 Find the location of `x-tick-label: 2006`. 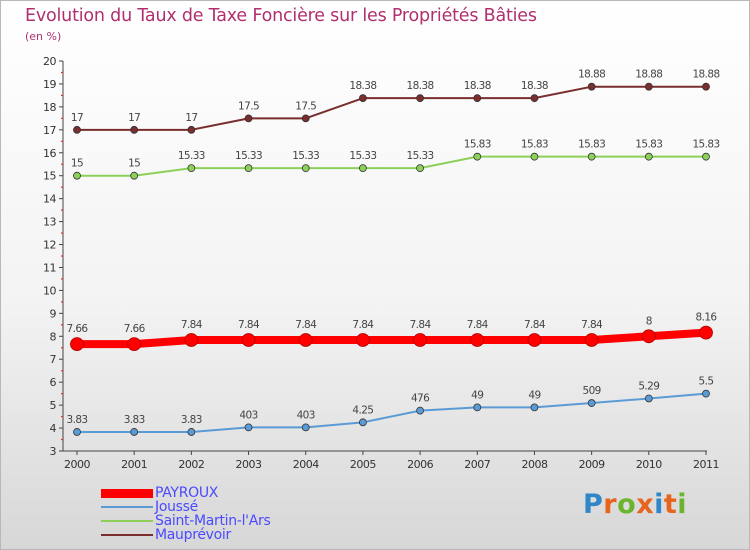

x-tick-label: 2006 is located at coordinates (420, 464).